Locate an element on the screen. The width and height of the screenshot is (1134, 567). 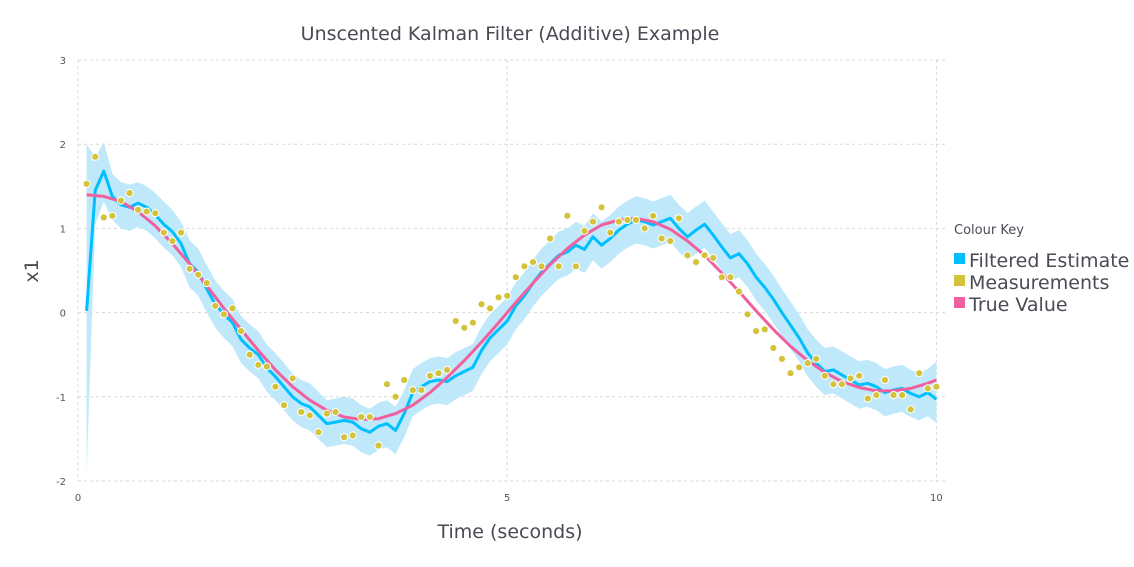
x-axis-label: Time (seconds) is located at coordinates (509, 532).